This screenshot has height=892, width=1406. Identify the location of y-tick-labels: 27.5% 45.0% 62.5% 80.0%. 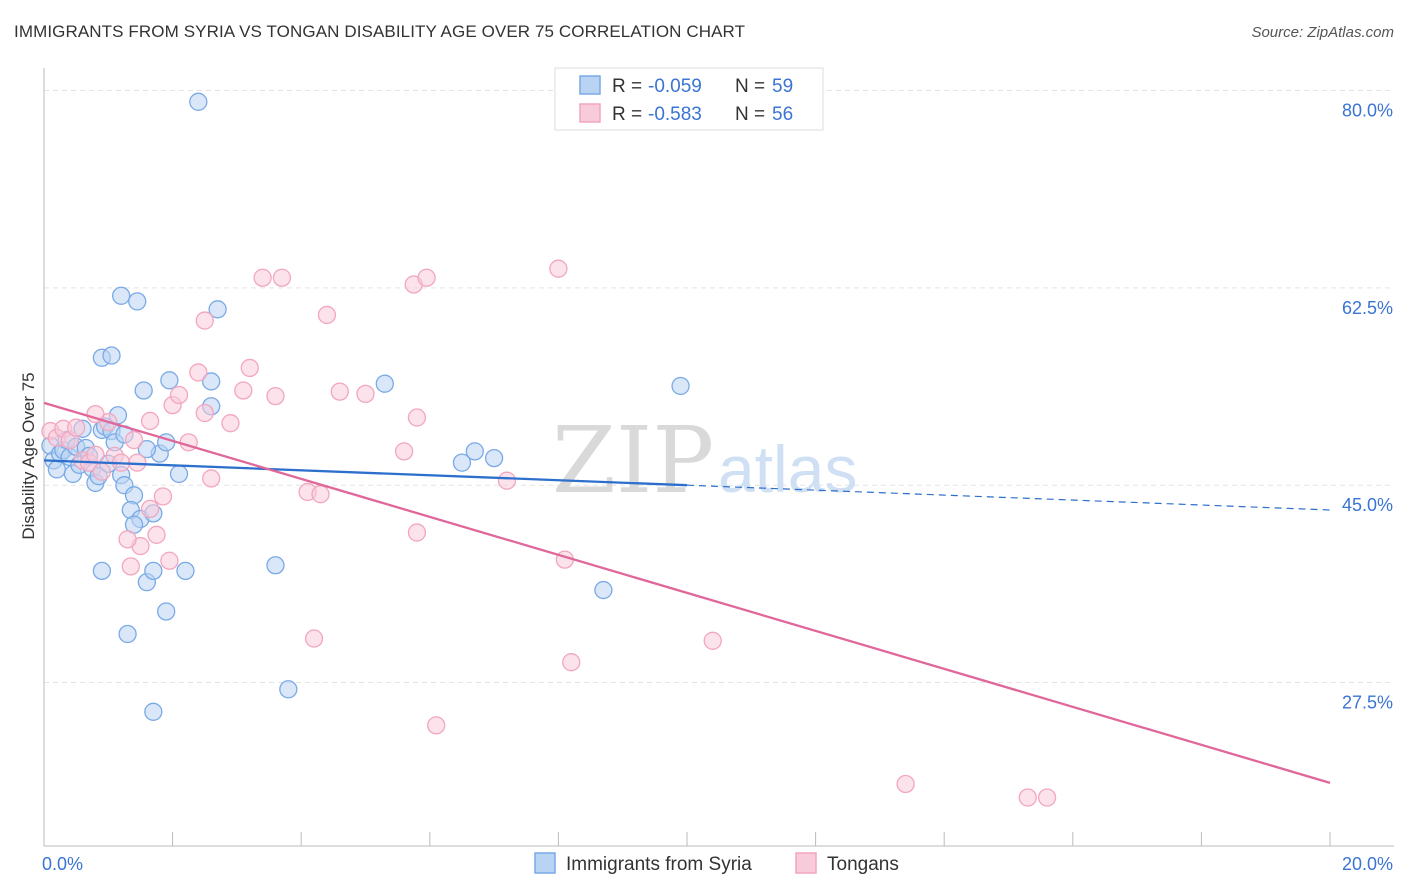
(1367, 407).